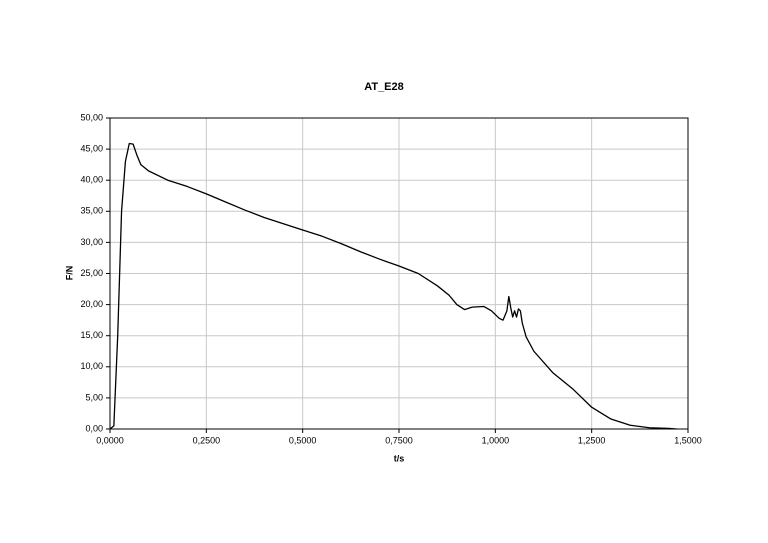 The height and width of the screenshot is (543, 768). I want to click on x-tick-label: 0,5000, so click(303, 440).